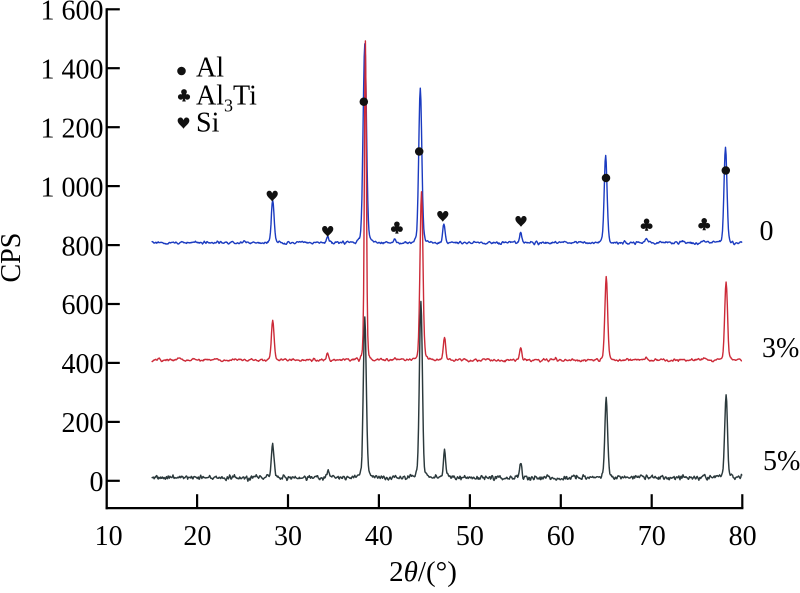 This screenshot has width=800, height=593. I want to click on svg-text: 10, so click(109, 536).